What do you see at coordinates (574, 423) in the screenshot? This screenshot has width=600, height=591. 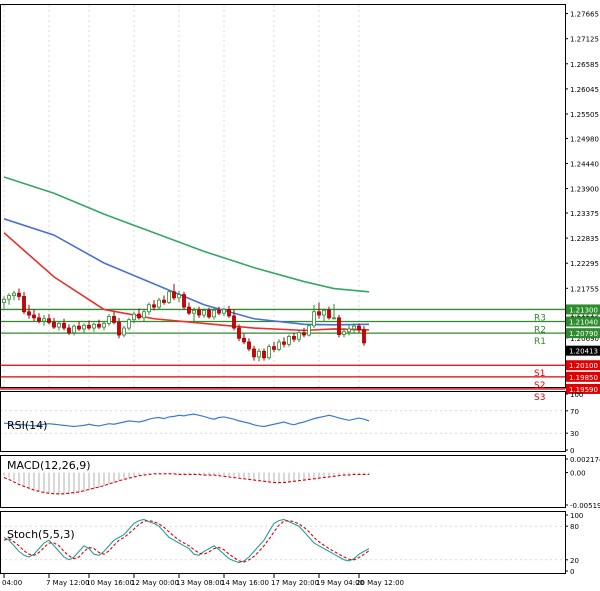 I see `rsi-axis: 100 70 30 0` at bounding box center [574, 423].